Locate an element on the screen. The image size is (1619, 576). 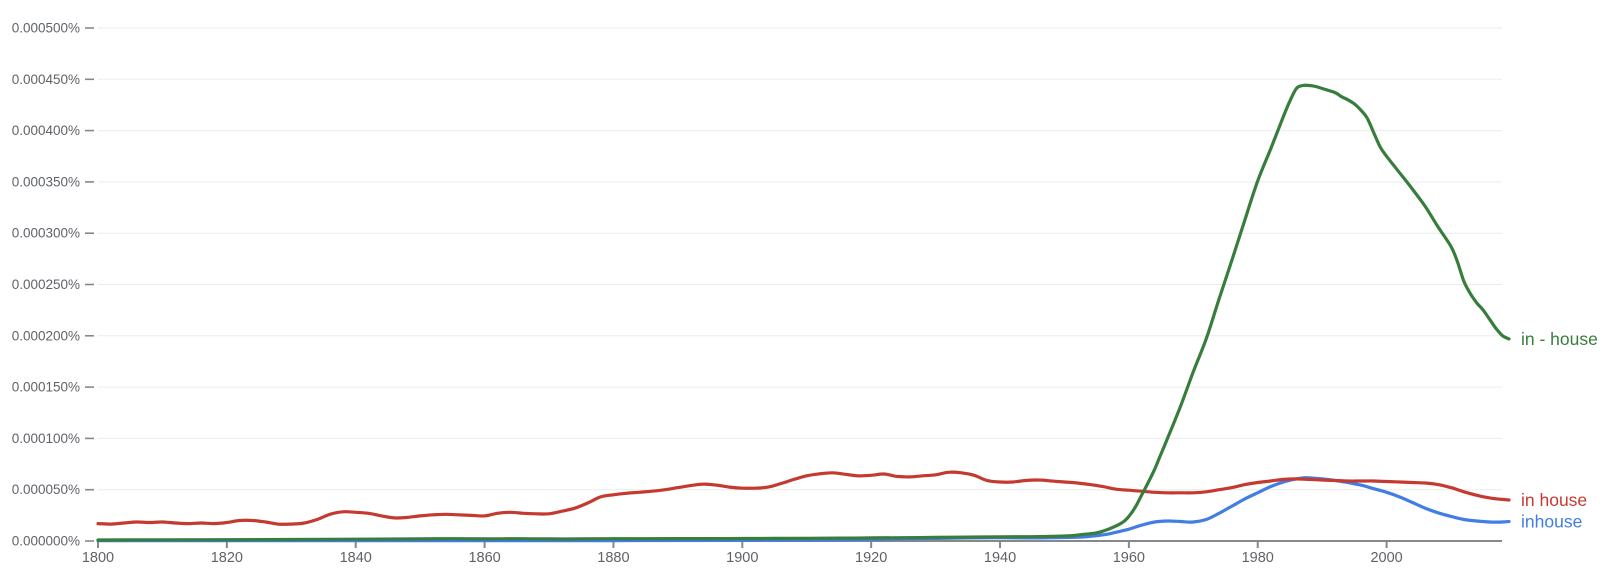
y-tick-label: 0.000000% is located at coordinates (46, 541).